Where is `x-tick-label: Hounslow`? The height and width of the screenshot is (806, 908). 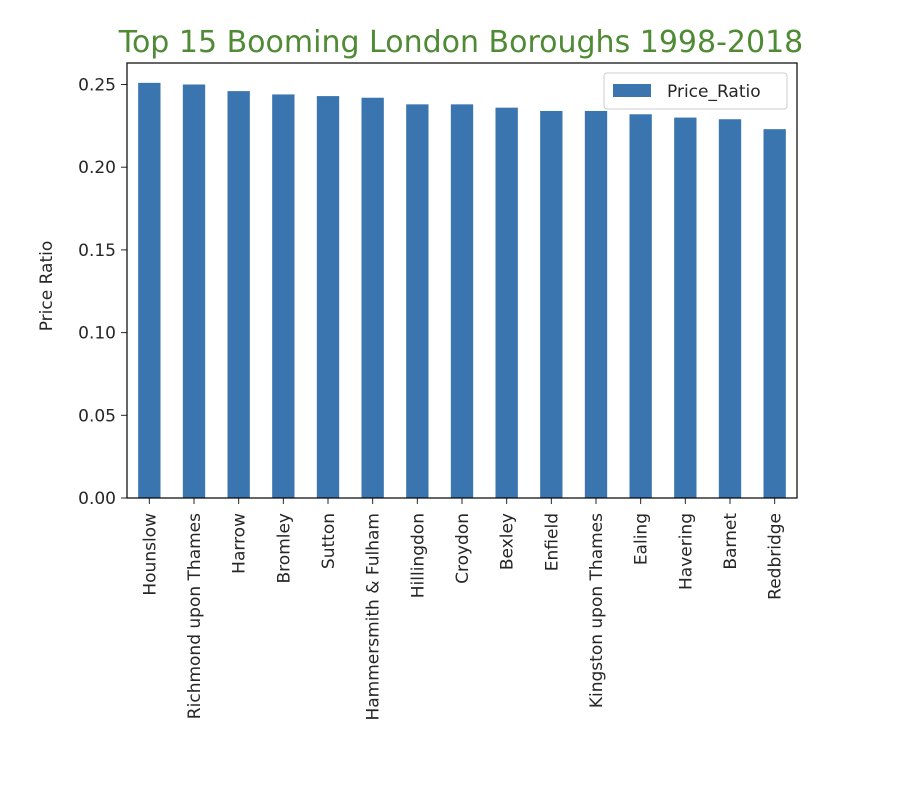
x-tick-label: Hounslow is located at coordinates (150, 554).